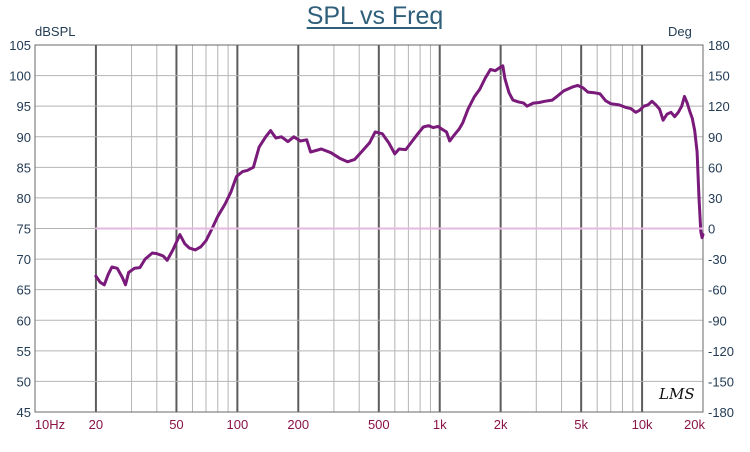  What do you see at coordinates (375, 16) in the screenshot?
I see `chart-title: SPL vs Freq` at bounding box center [375, 16].